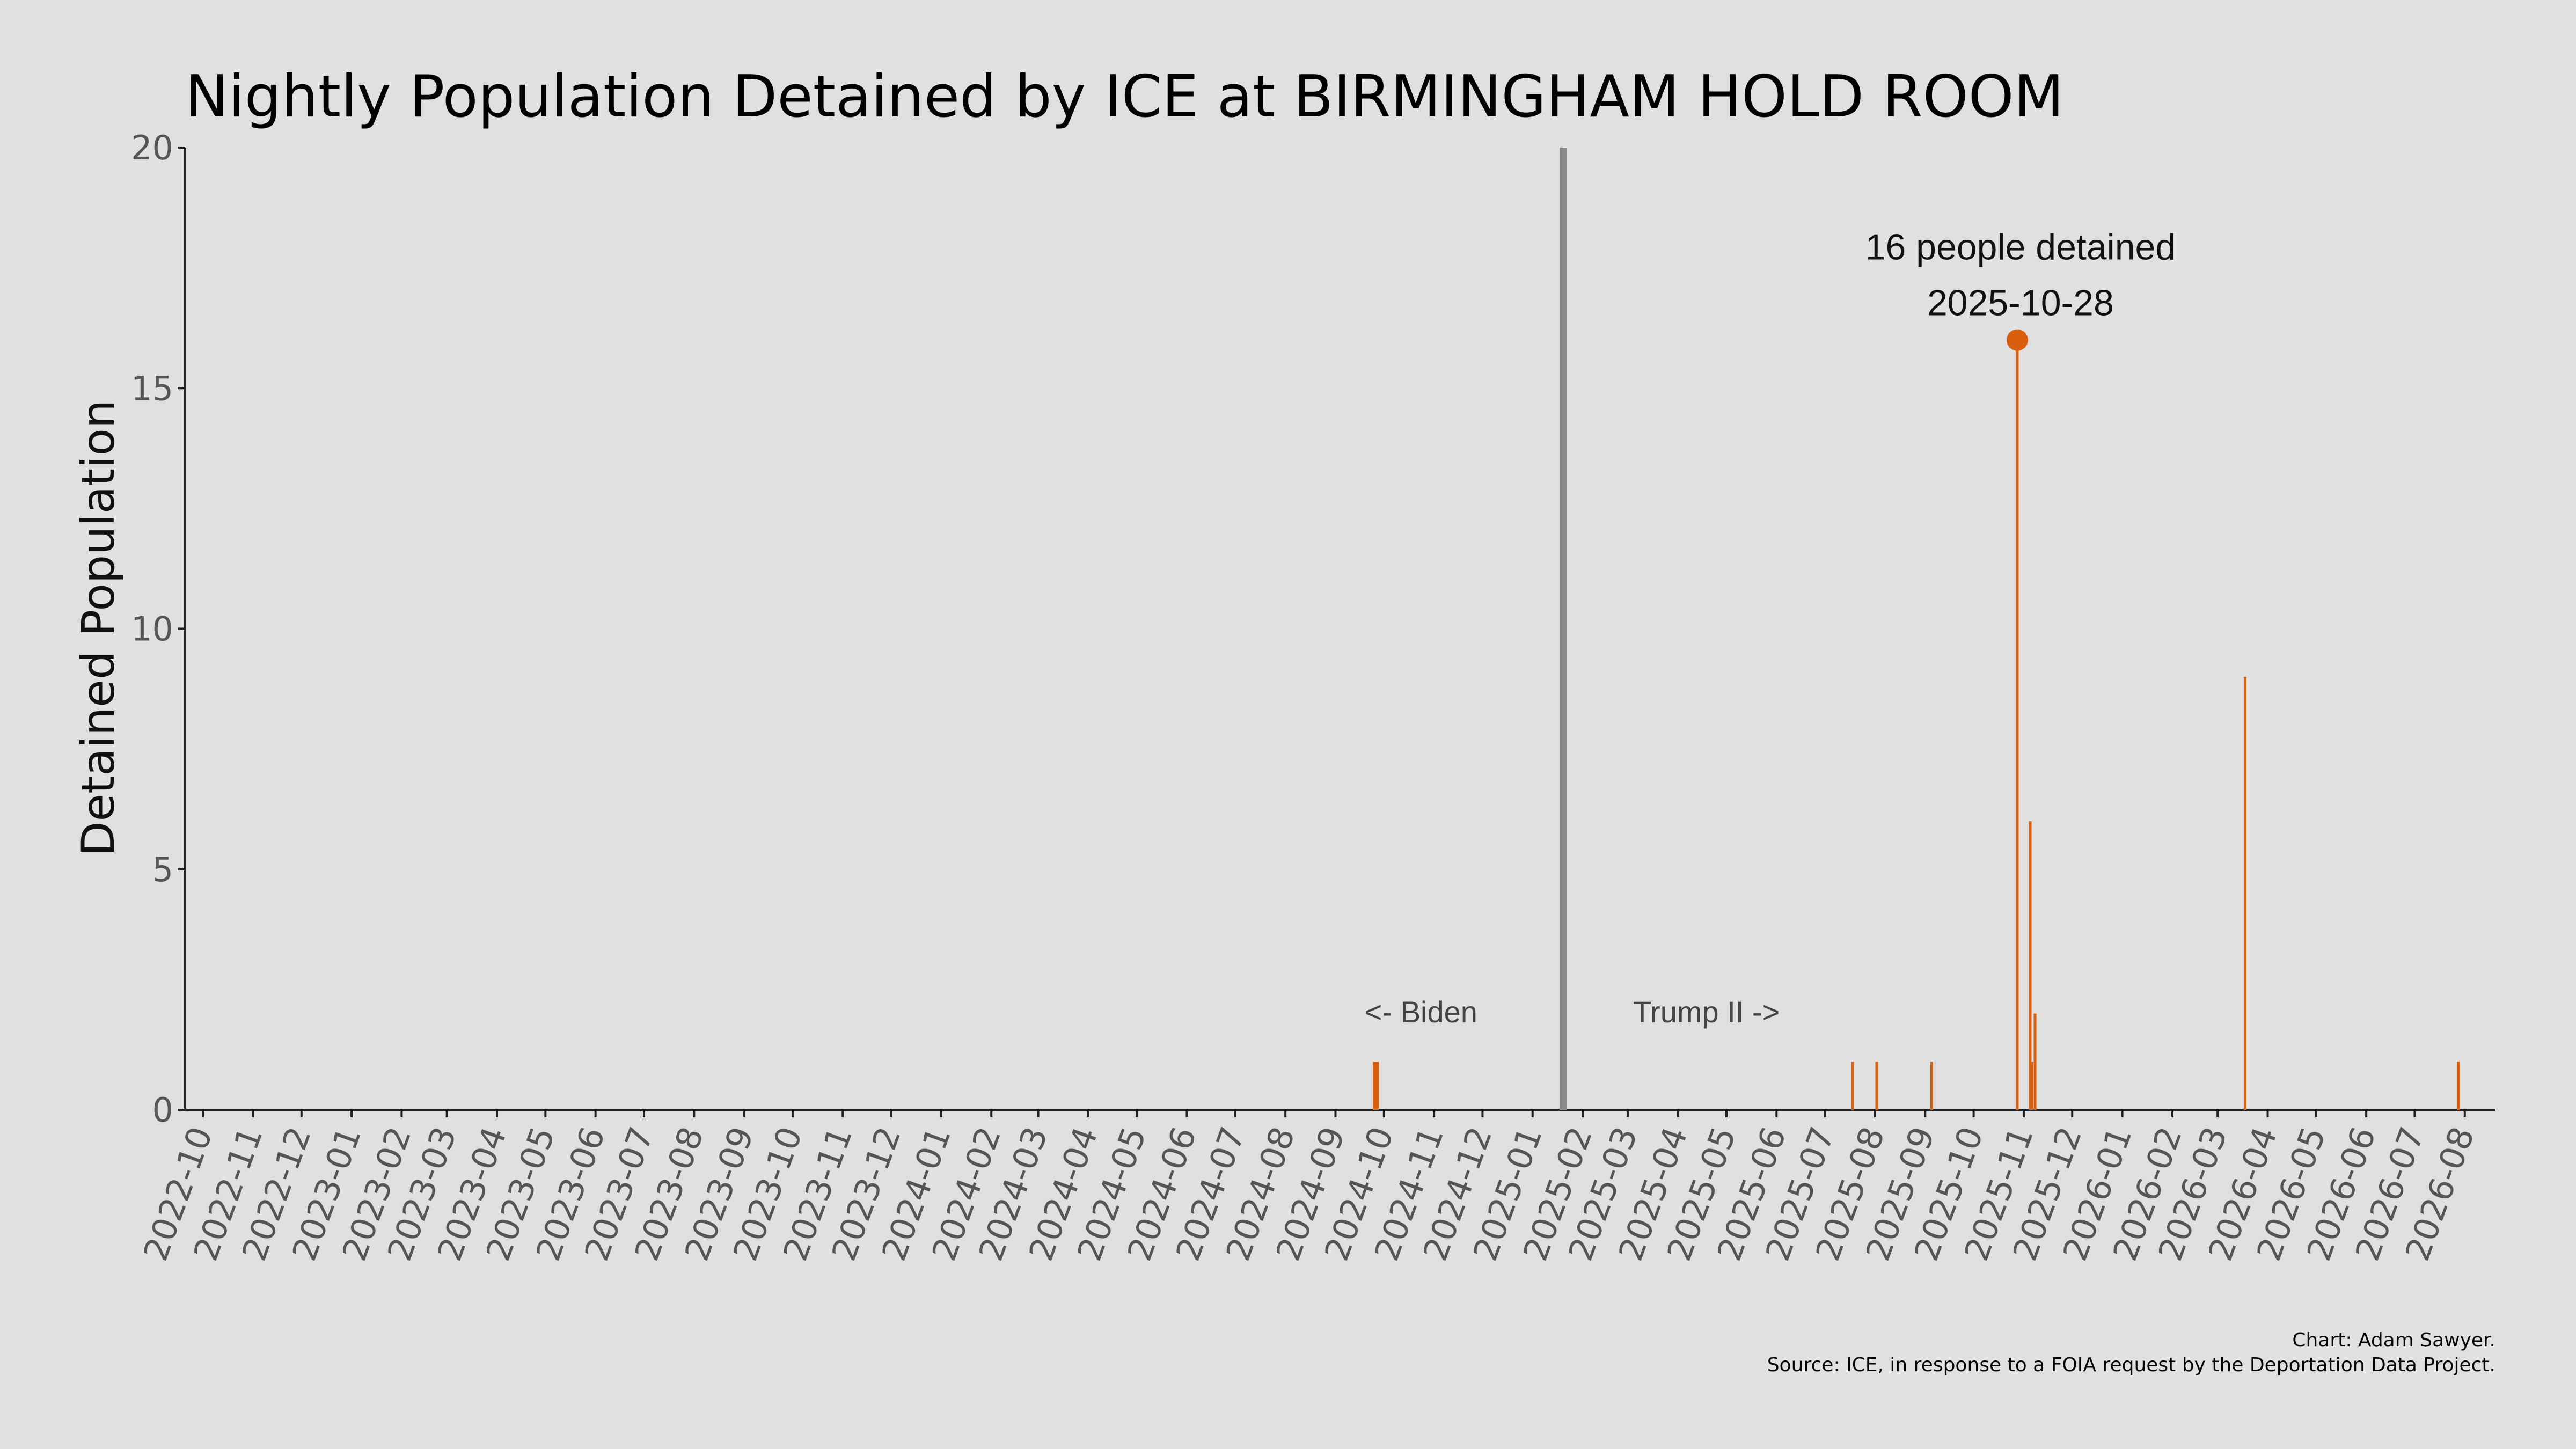  What do you see at coordinates (98, 628) in the screenshot?
I see `y-axis-label: Detained Population` at bounding box center [98, 628].